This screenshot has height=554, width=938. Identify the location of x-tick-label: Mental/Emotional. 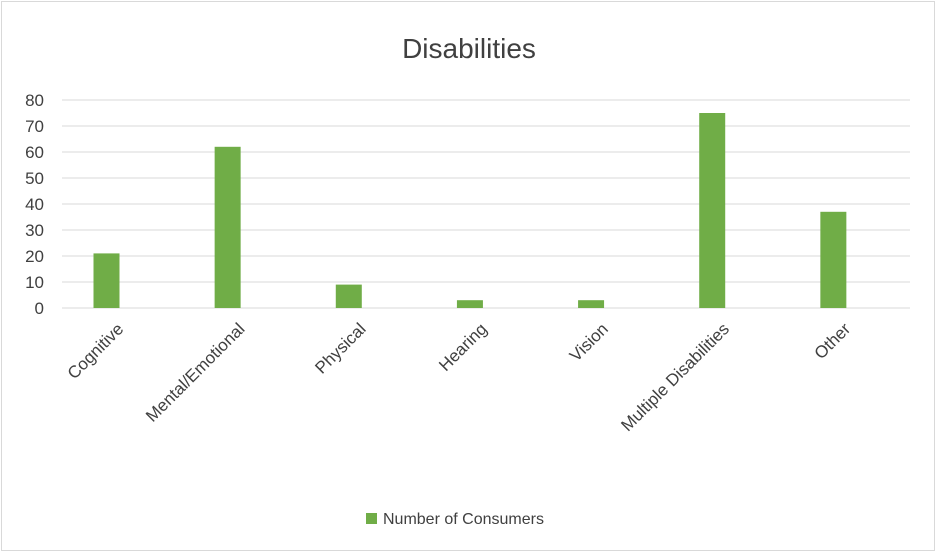
(195, 372).